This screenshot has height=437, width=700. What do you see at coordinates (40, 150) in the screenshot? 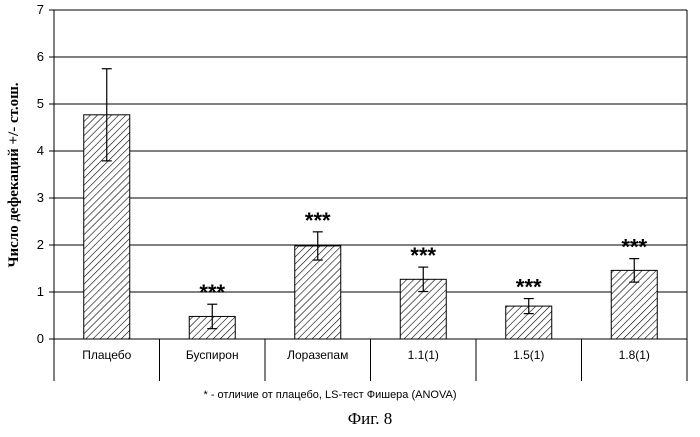
I see `y-tick-label: 4` at bounding box center [40, 150].